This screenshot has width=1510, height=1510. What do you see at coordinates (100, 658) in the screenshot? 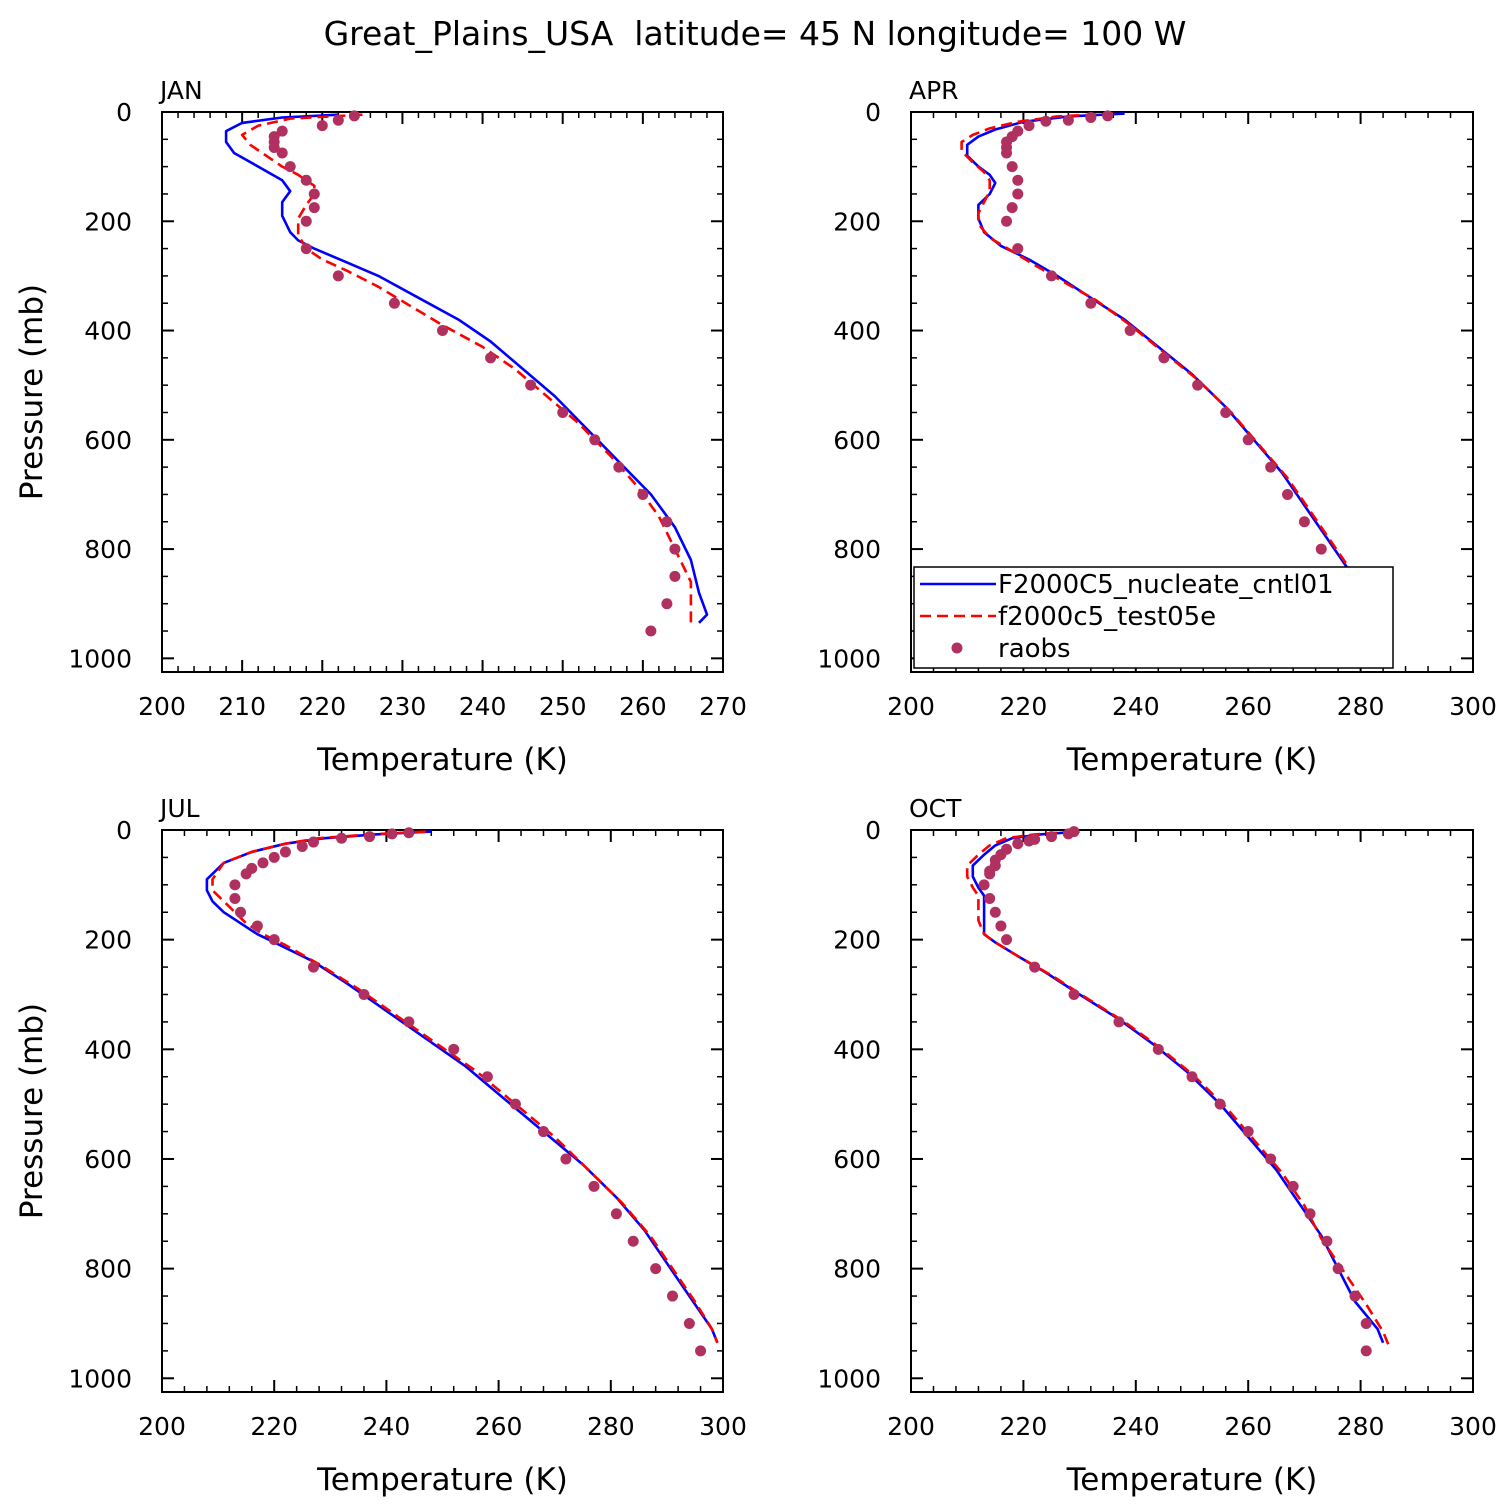
I see `y-tick-label: 1000` at bounding box center [100, 658].